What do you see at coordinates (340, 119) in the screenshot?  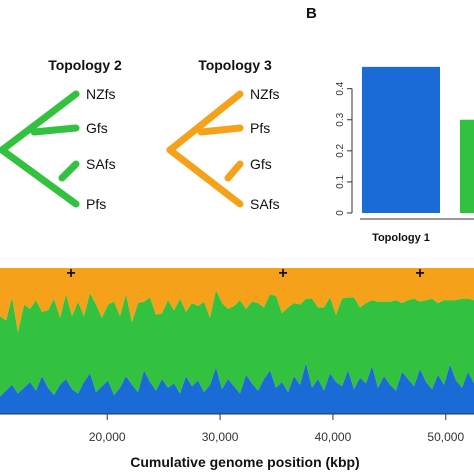 I see `y-tick-label: 0.3` at bounding box center [340, 119].